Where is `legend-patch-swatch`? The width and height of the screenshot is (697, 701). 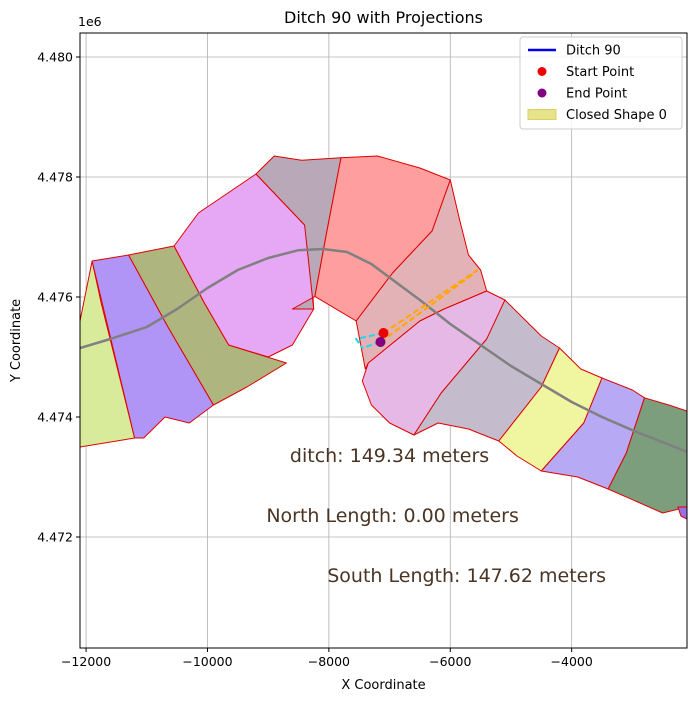
legend-patch-swatch is located at coordinates (542, 114).